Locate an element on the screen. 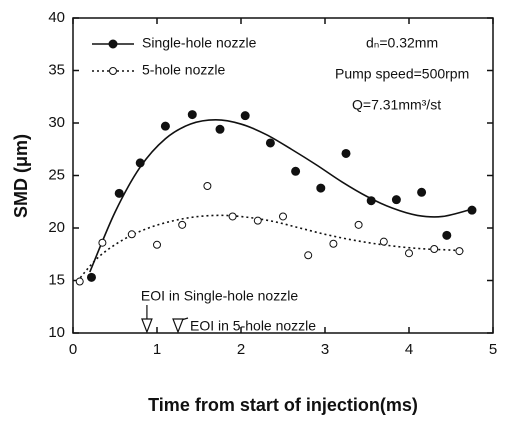 This screenshot has width=527, height=421. fit-curve is located at coordinates (270, 248).